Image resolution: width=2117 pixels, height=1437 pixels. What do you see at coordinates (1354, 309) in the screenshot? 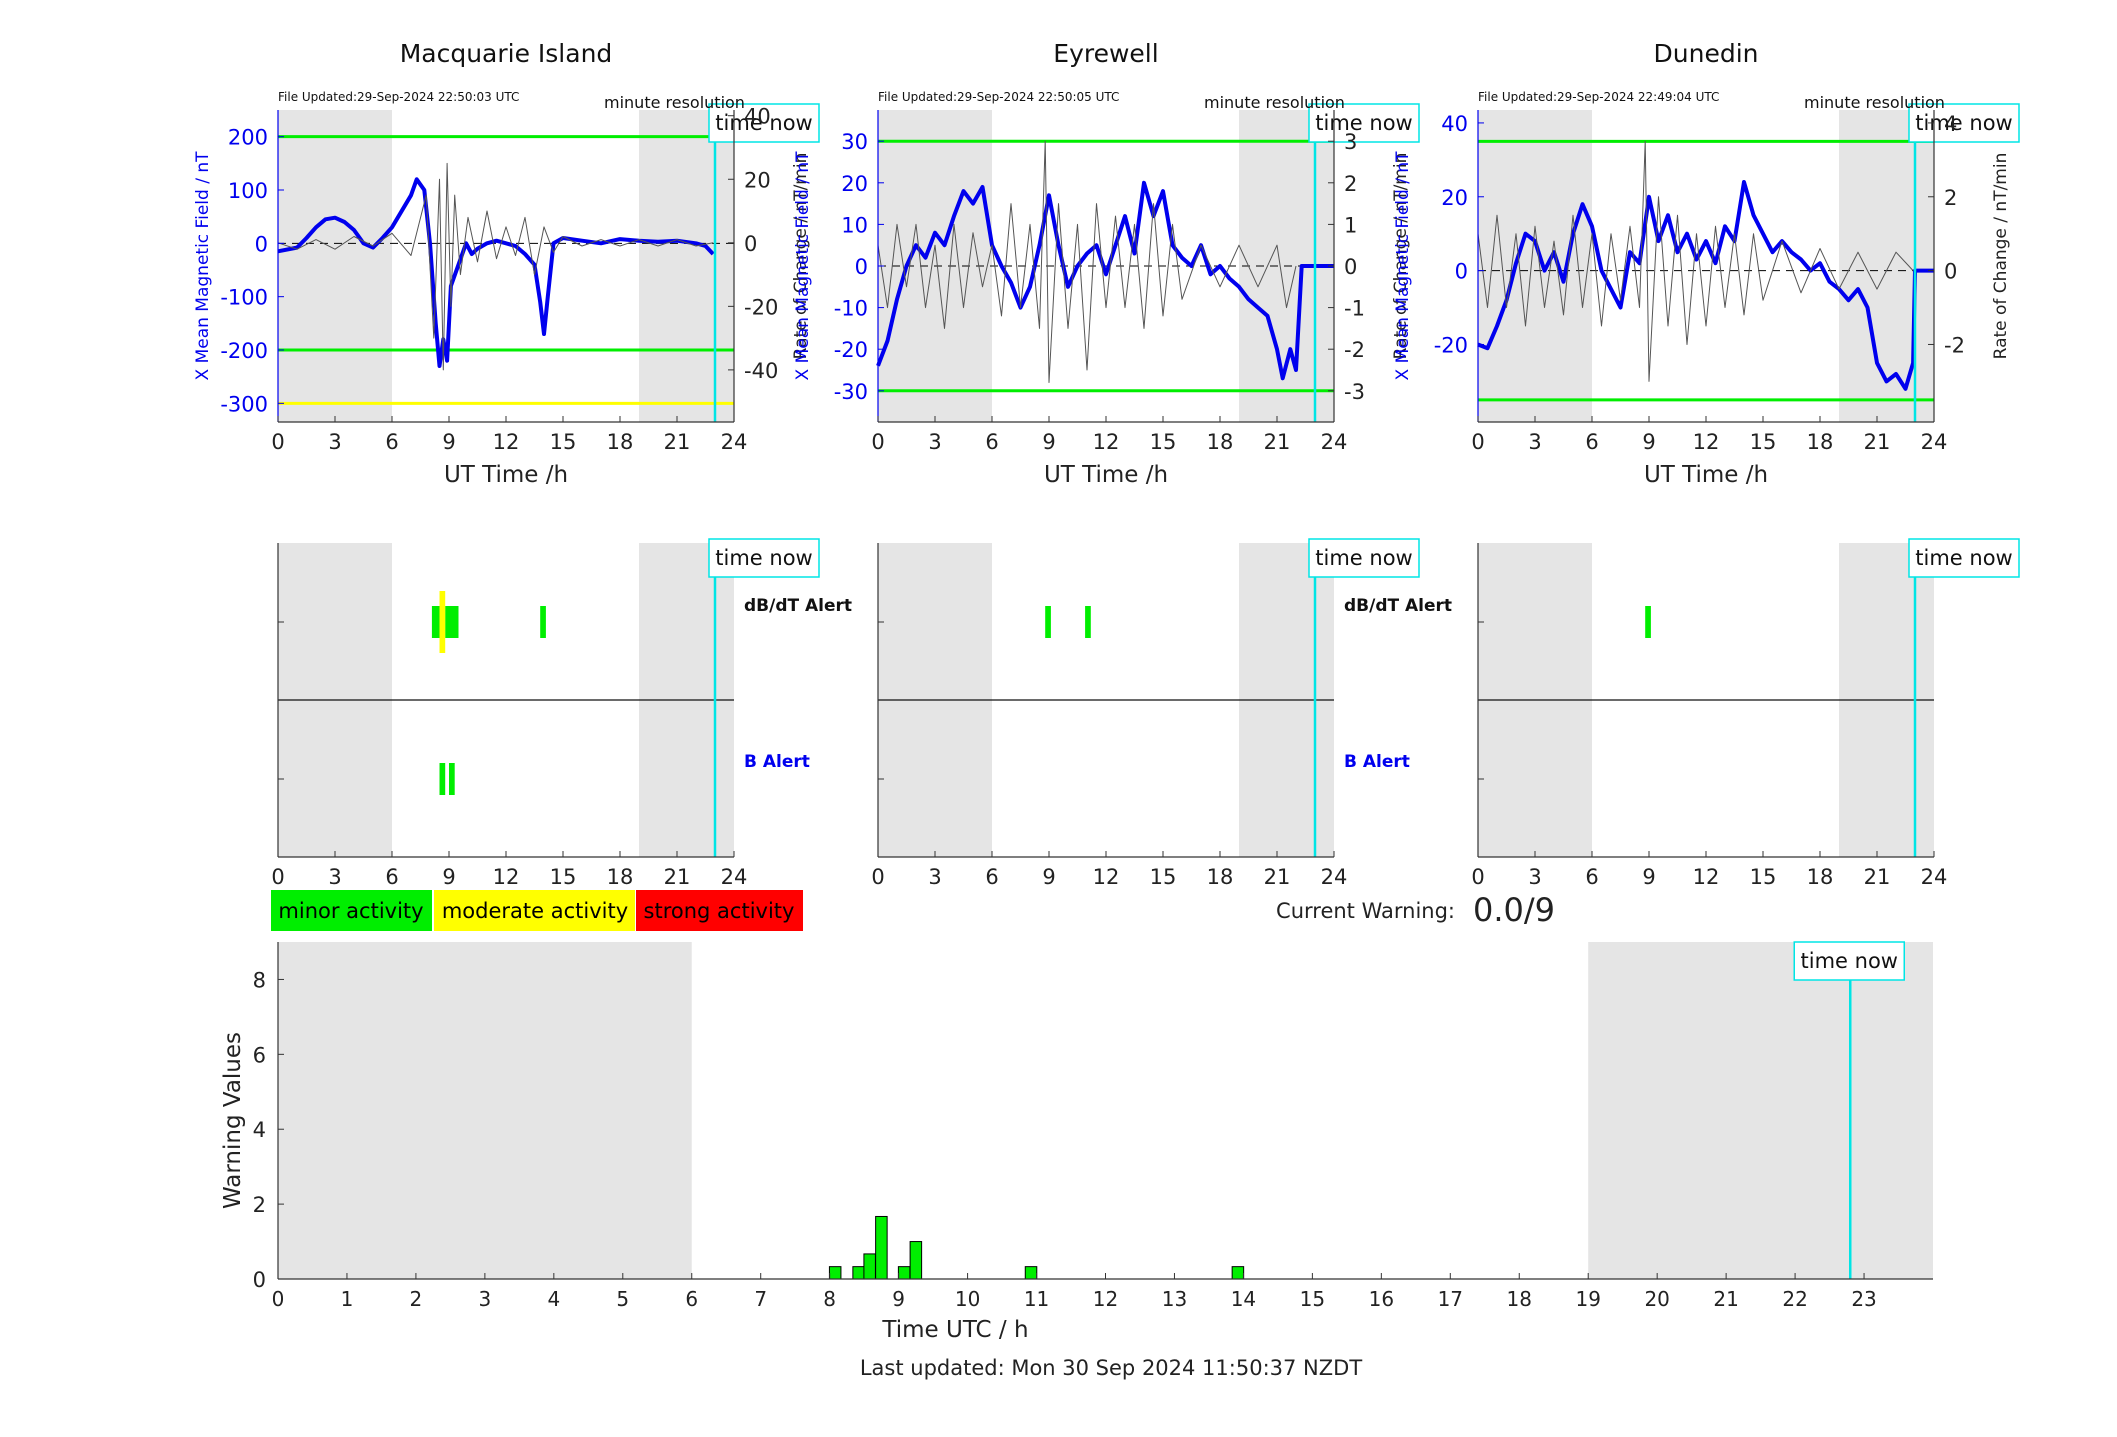
I see `y-right-tick-label: -1` at bounding box center [1354, 309].